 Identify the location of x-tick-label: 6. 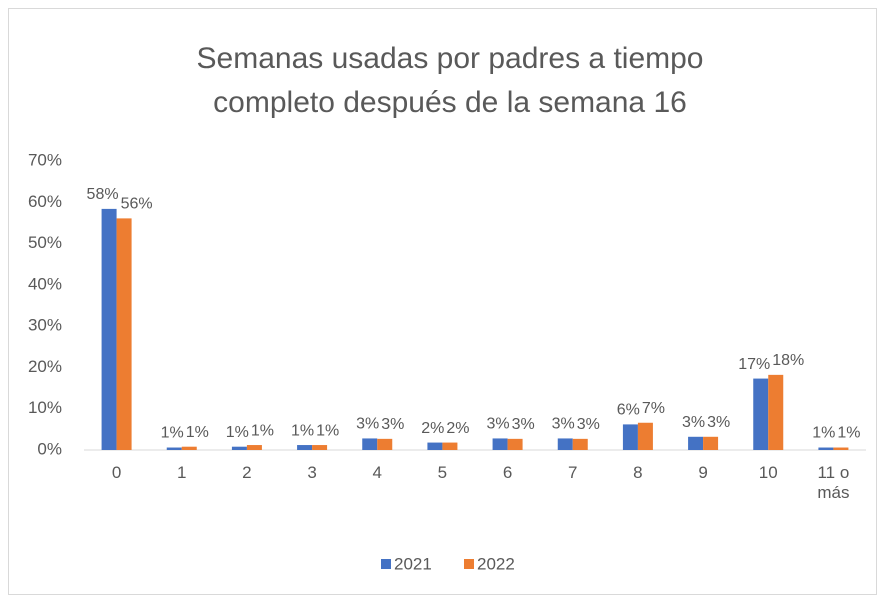
(507, 472).